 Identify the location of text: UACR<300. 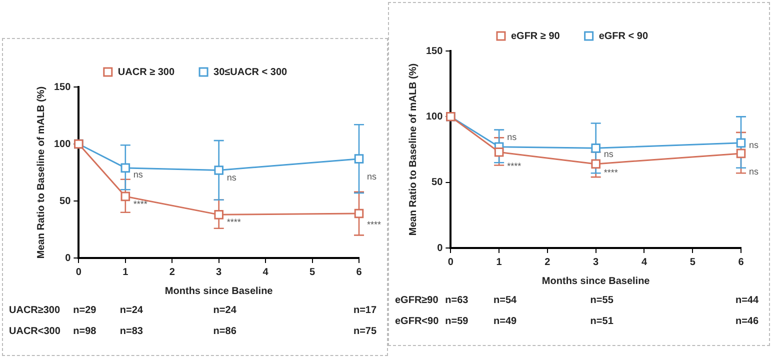
(35, 331).